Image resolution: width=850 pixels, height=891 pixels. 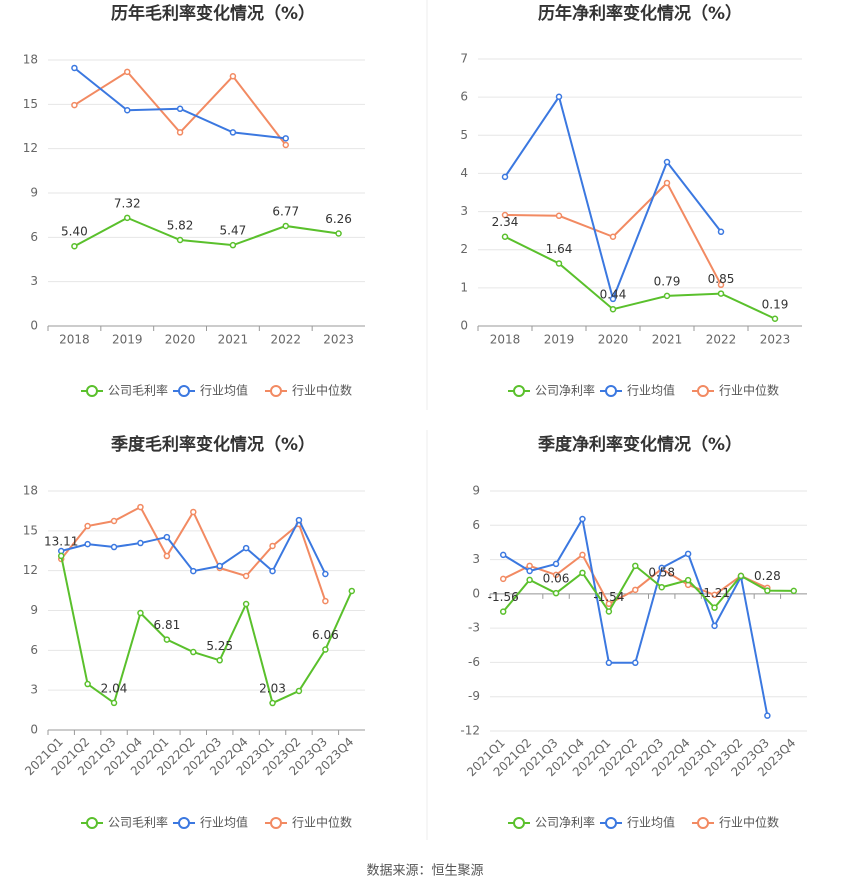 I want to click on legend-item: 行业均值, so click(x=637, y=390).